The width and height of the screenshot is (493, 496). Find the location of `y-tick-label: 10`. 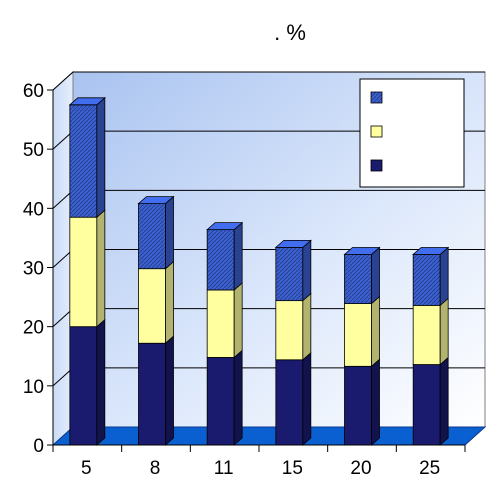

y-tick-label: 10 is located at coordinates (33, 387).